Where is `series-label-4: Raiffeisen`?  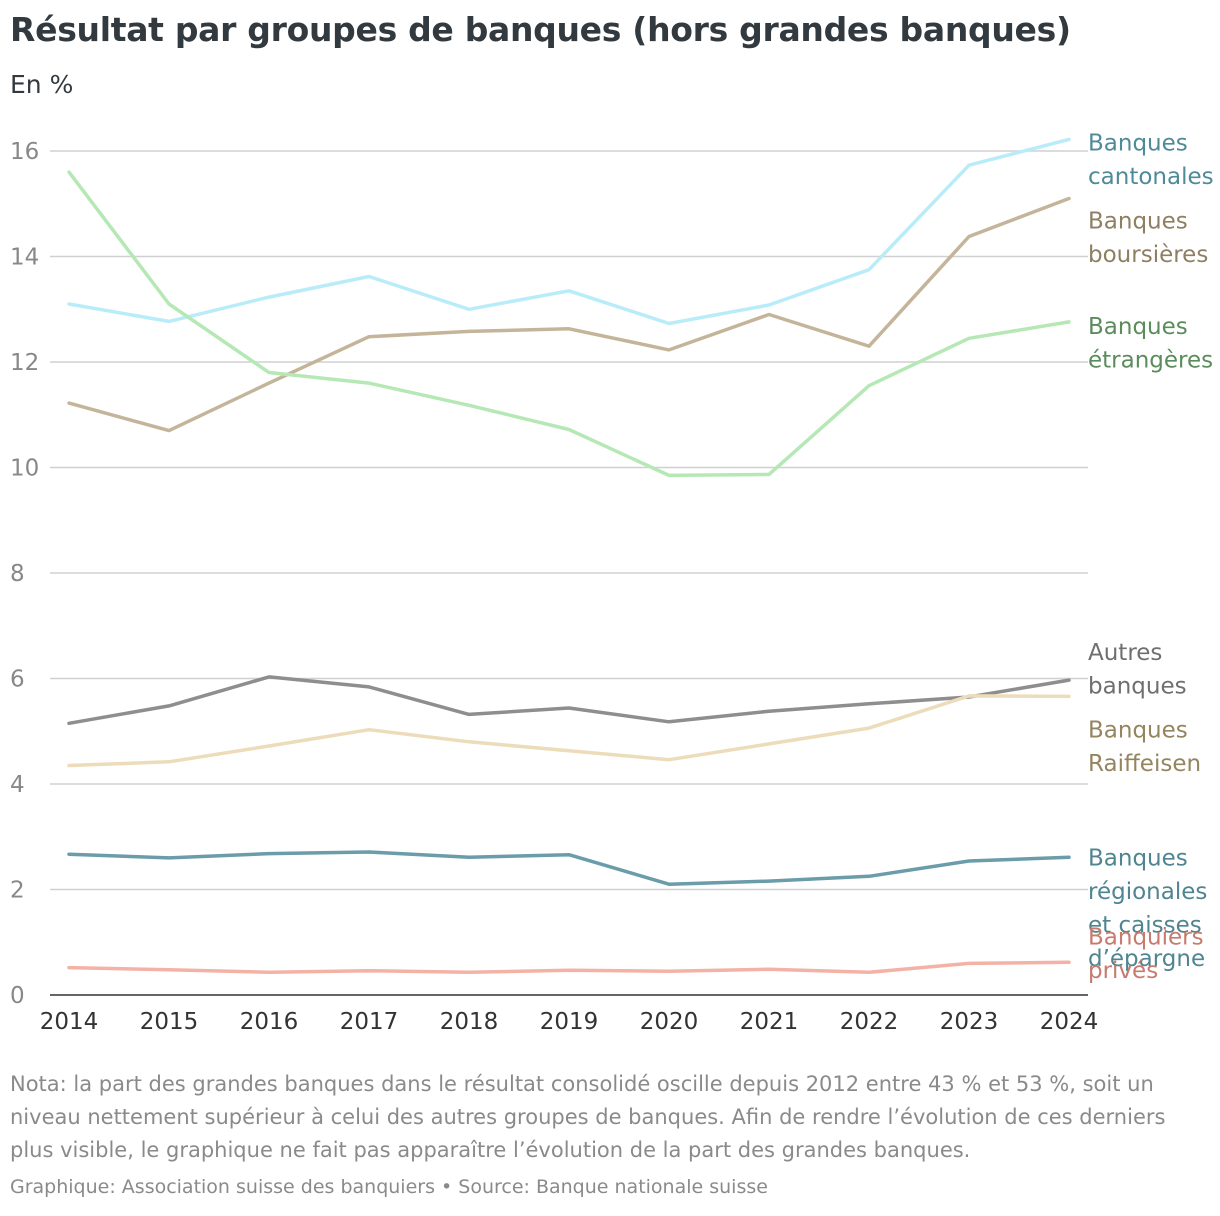
series-label-4: Raiffeisen is located at coordinates (1144, 764).